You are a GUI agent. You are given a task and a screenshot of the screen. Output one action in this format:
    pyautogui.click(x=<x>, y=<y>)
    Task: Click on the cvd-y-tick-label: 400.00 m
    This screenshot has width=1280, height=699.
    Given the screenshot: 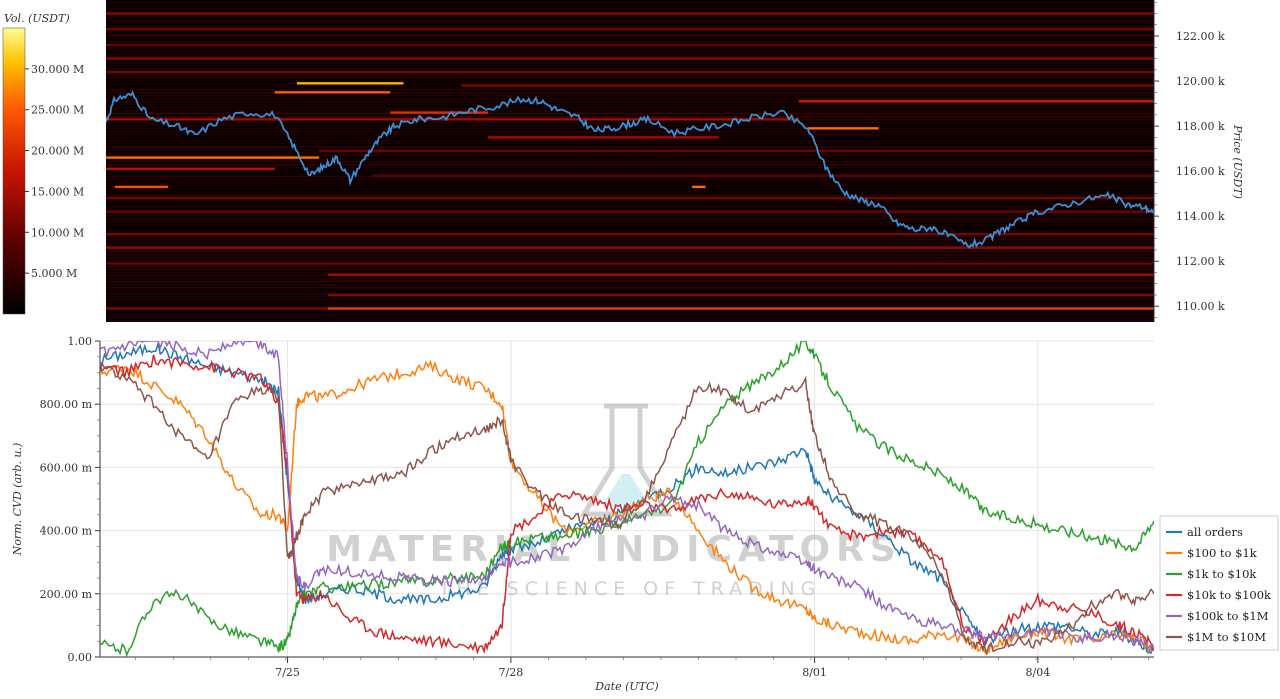 What is the action you would take?
    pyautogui.click(x=66, y=531)
    